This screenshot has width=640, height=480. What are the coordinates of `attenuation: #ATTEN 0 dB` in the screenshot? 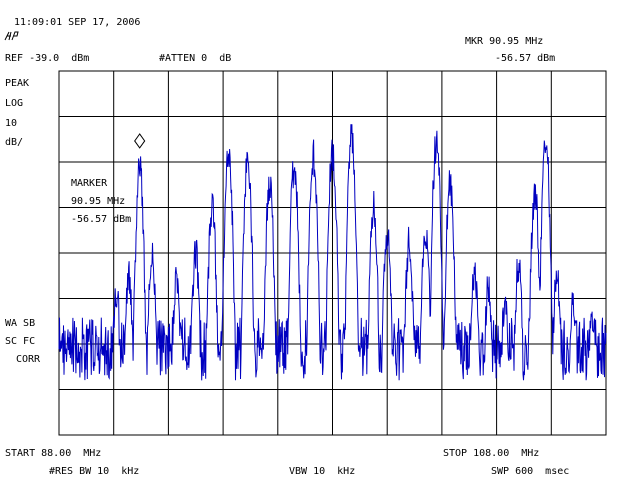 It's located at (195, 58).